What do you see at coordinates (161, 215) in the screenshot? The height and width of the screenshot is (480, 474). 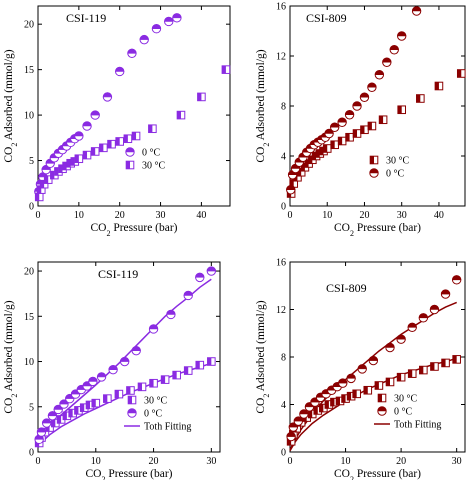 I see `x-tick-label: 30` at bounding box center [161, 215].